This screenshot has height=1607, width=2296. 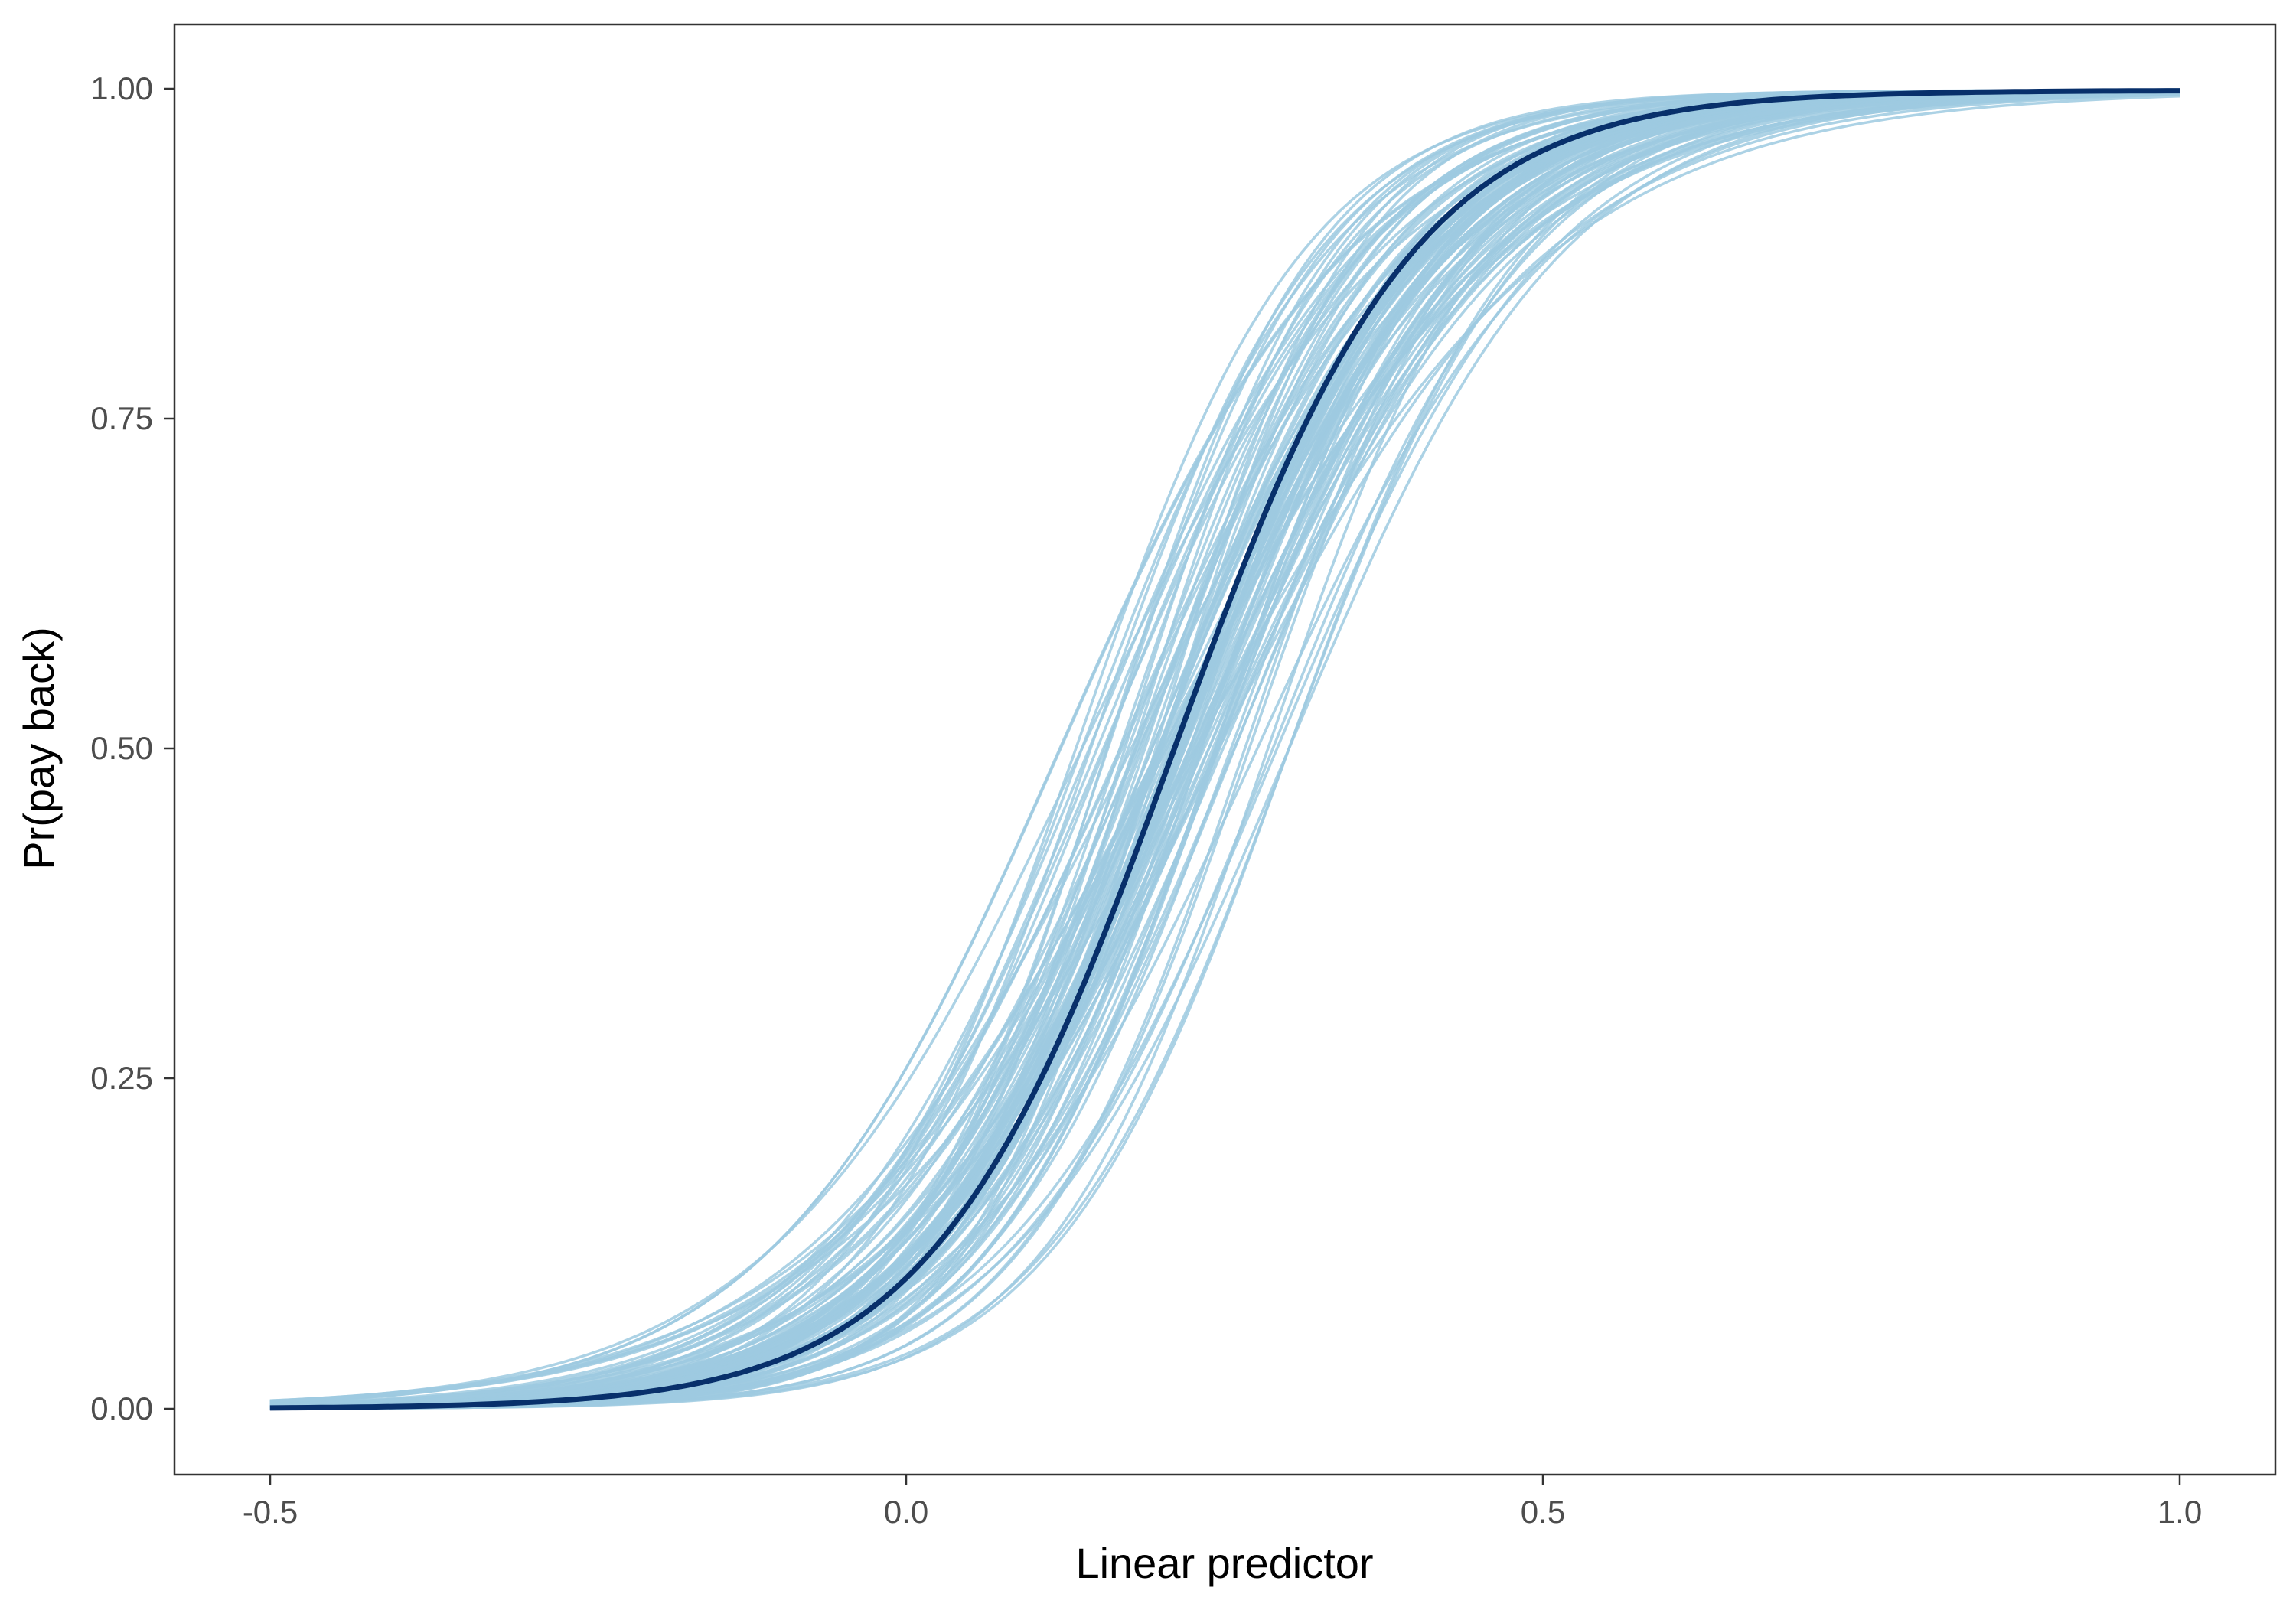 I want to click on y-tick-label: 1.00, so click(x=121, y=88).